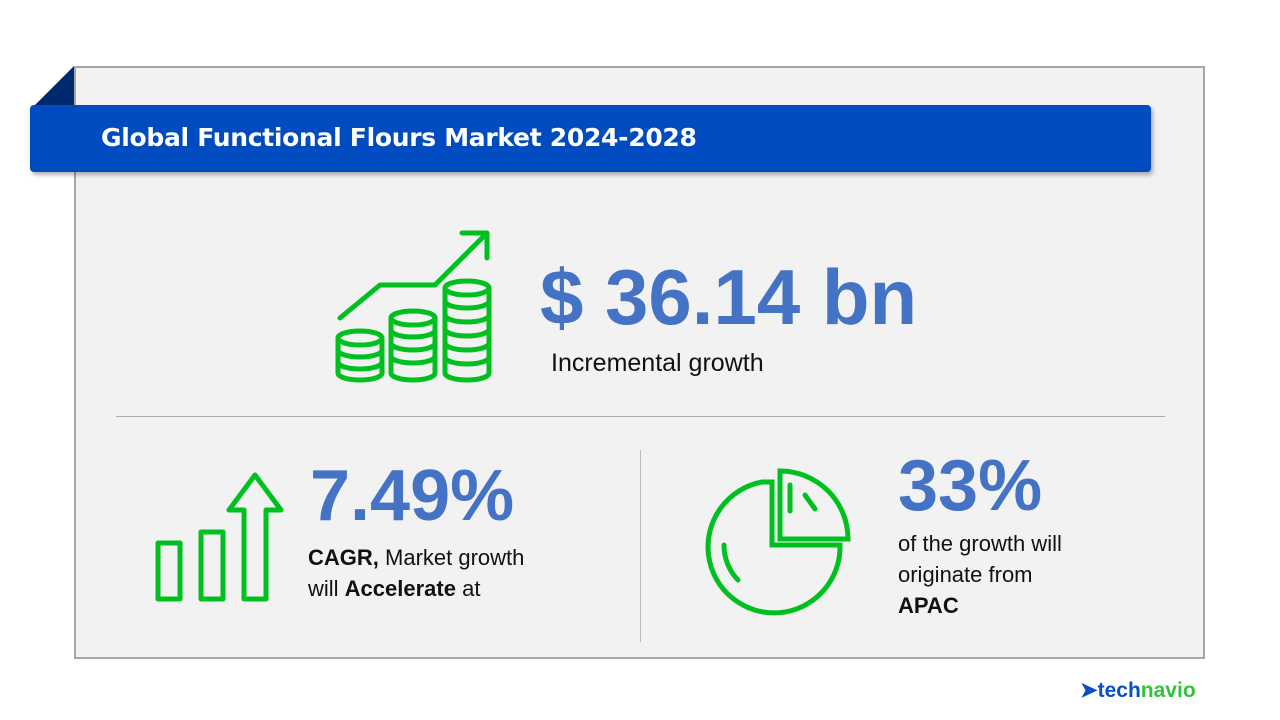 Image resolution: width=1280 pixels, height=720 pixels. Describe the element at coordinates (640, 546) in the screenshot. I see `divider-vertical` at that location.